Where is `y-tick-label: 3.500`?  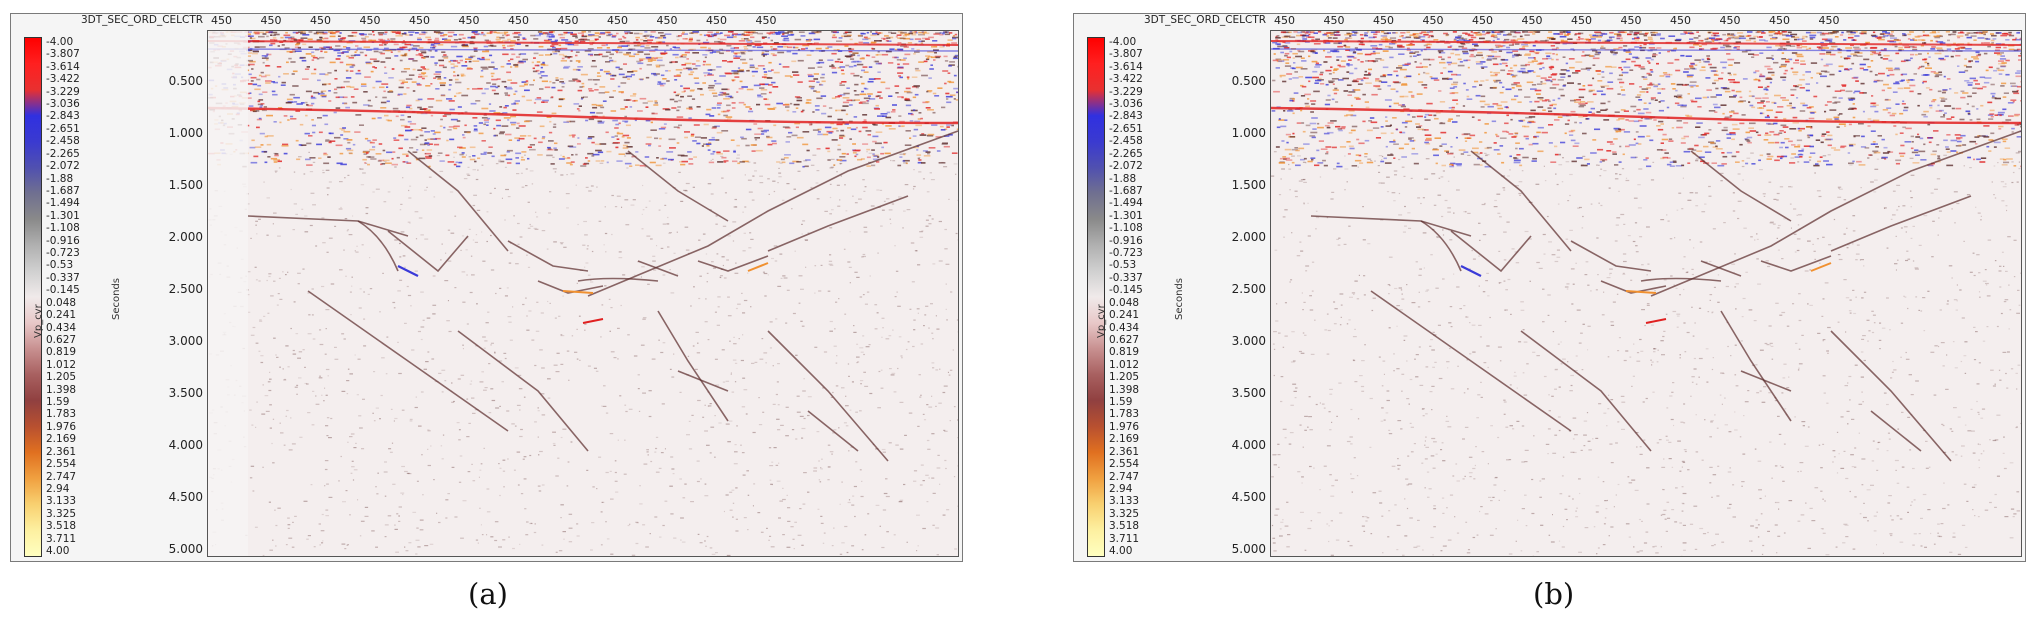
y-tick-label: 3.500 is located at coordinates (1248, 393).